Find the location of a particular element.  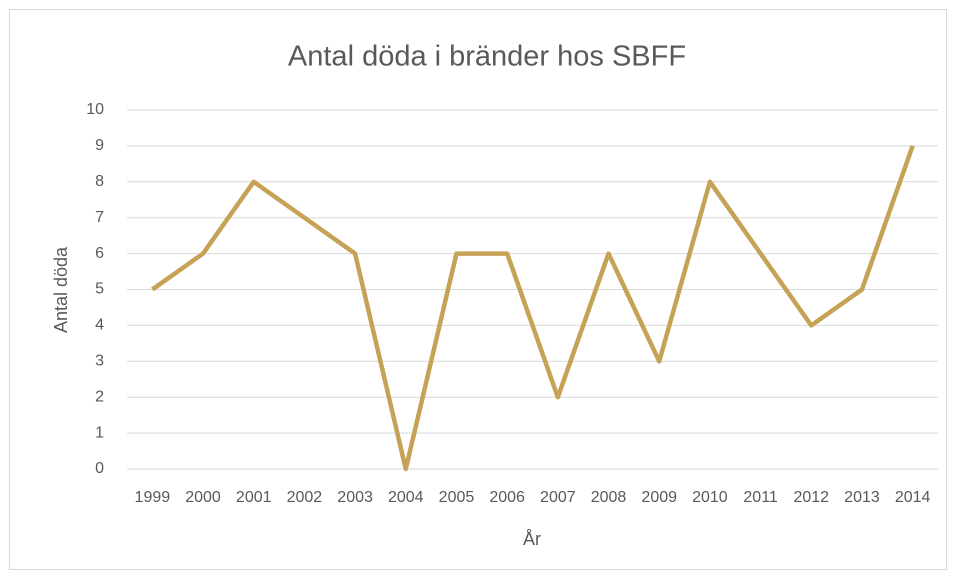

y-tick-label: 10 is located at coordinates (95, 109).